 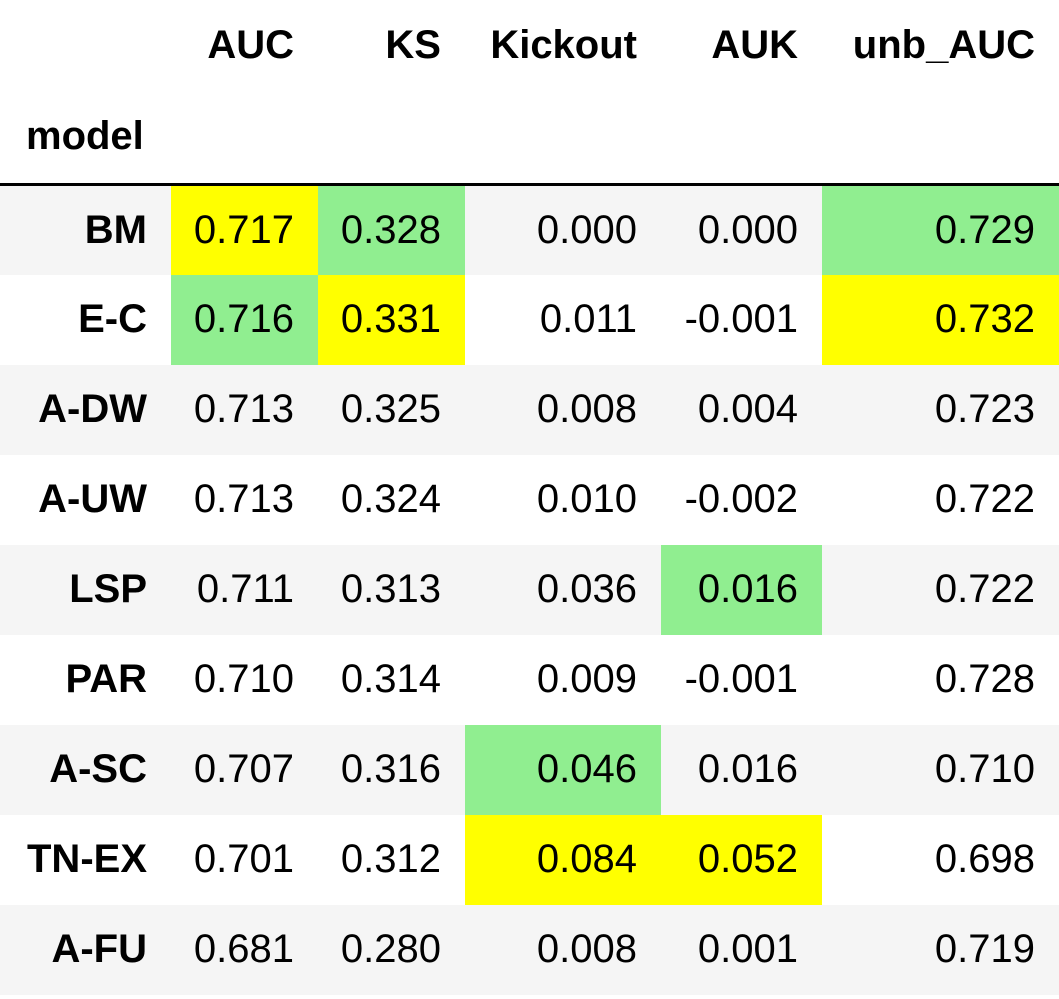 I want to click on row-label-model: A-DW, so click(x=92, y=409).